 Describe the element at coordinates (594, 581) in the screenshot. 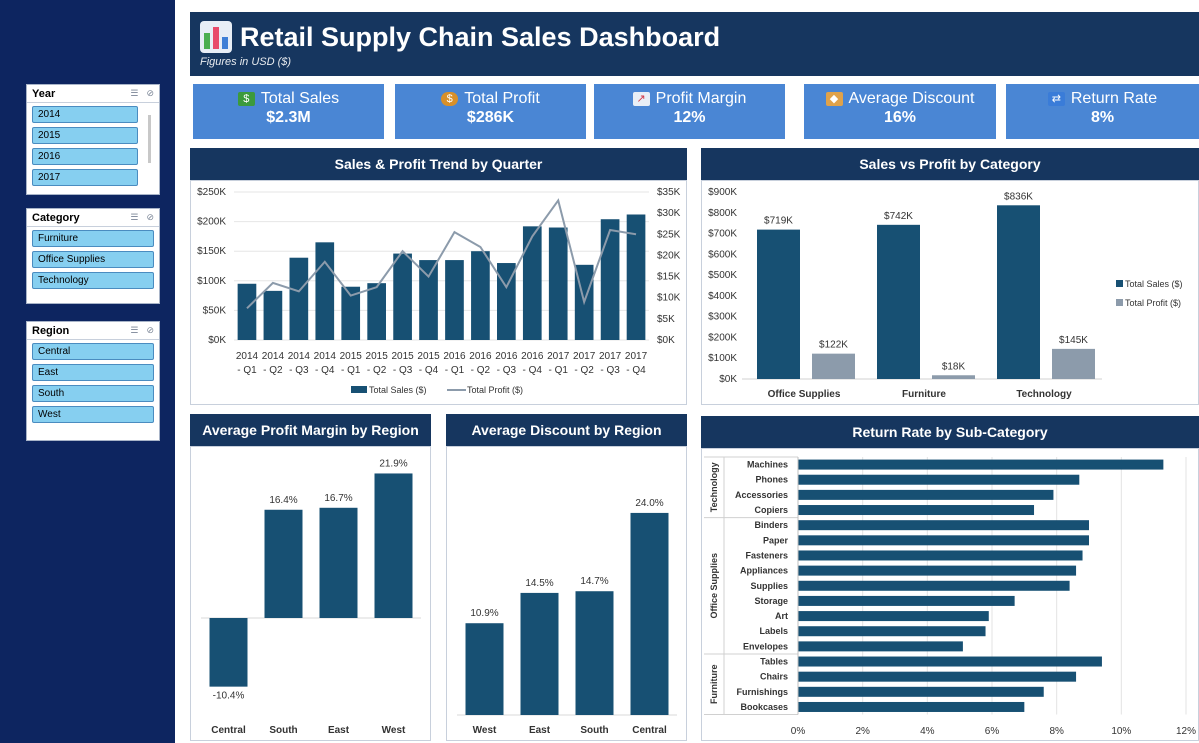

I see `data-label: 14.7%` at that location.